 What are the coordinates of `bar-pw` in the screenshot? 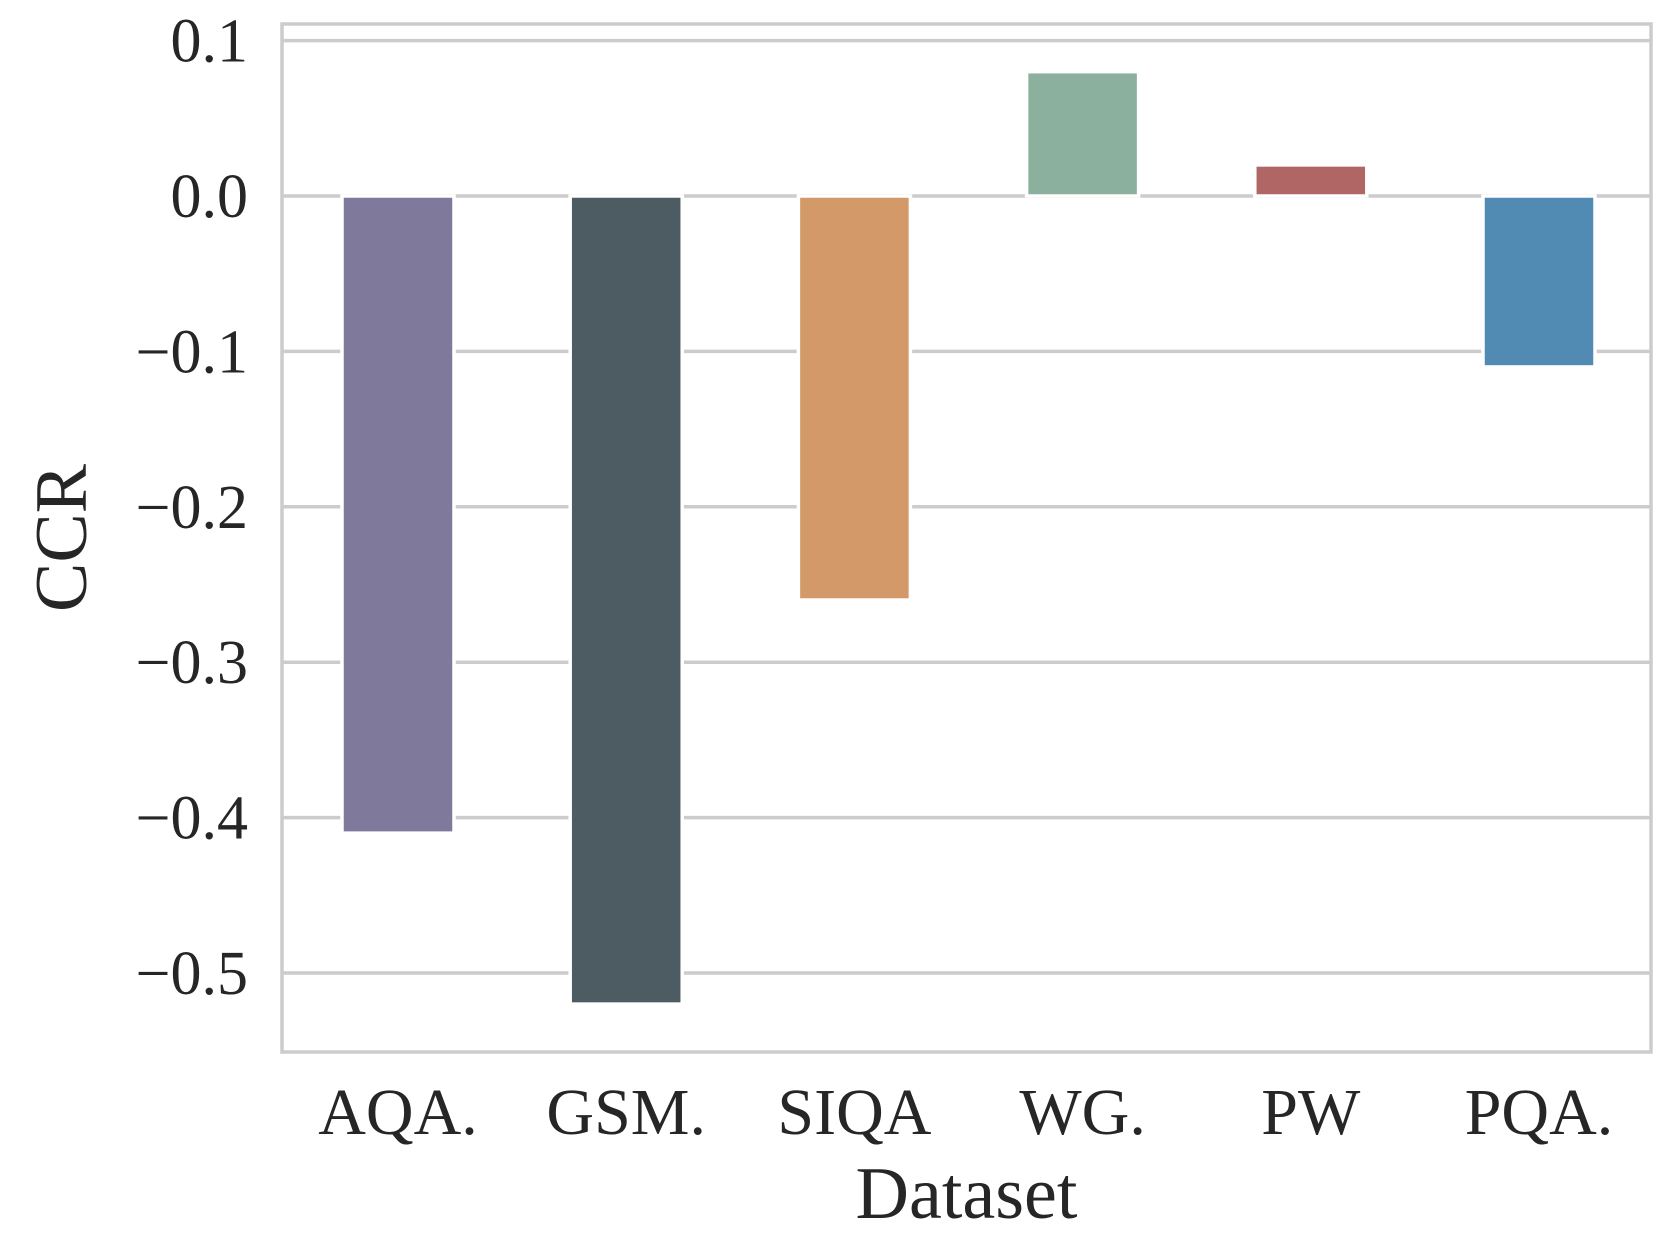 It's located at (1311, 180).